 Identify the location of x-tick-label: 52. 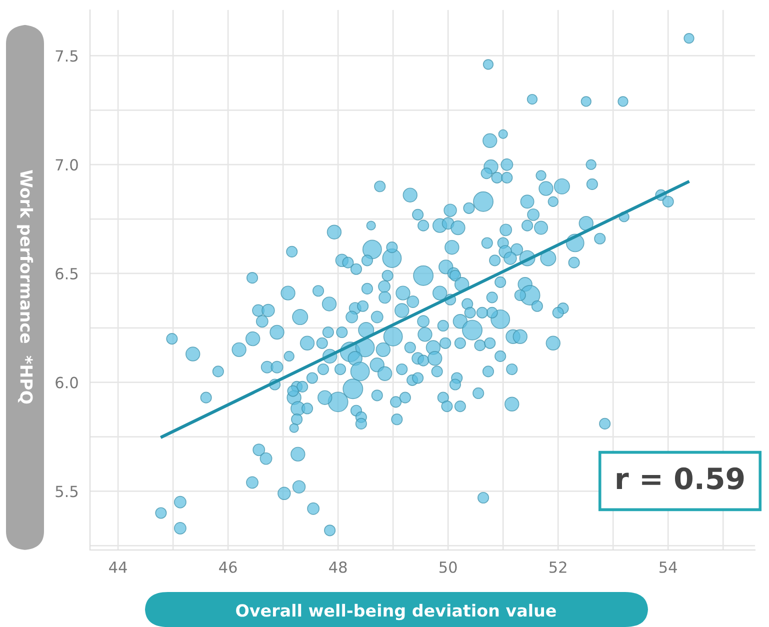
(558, 567).